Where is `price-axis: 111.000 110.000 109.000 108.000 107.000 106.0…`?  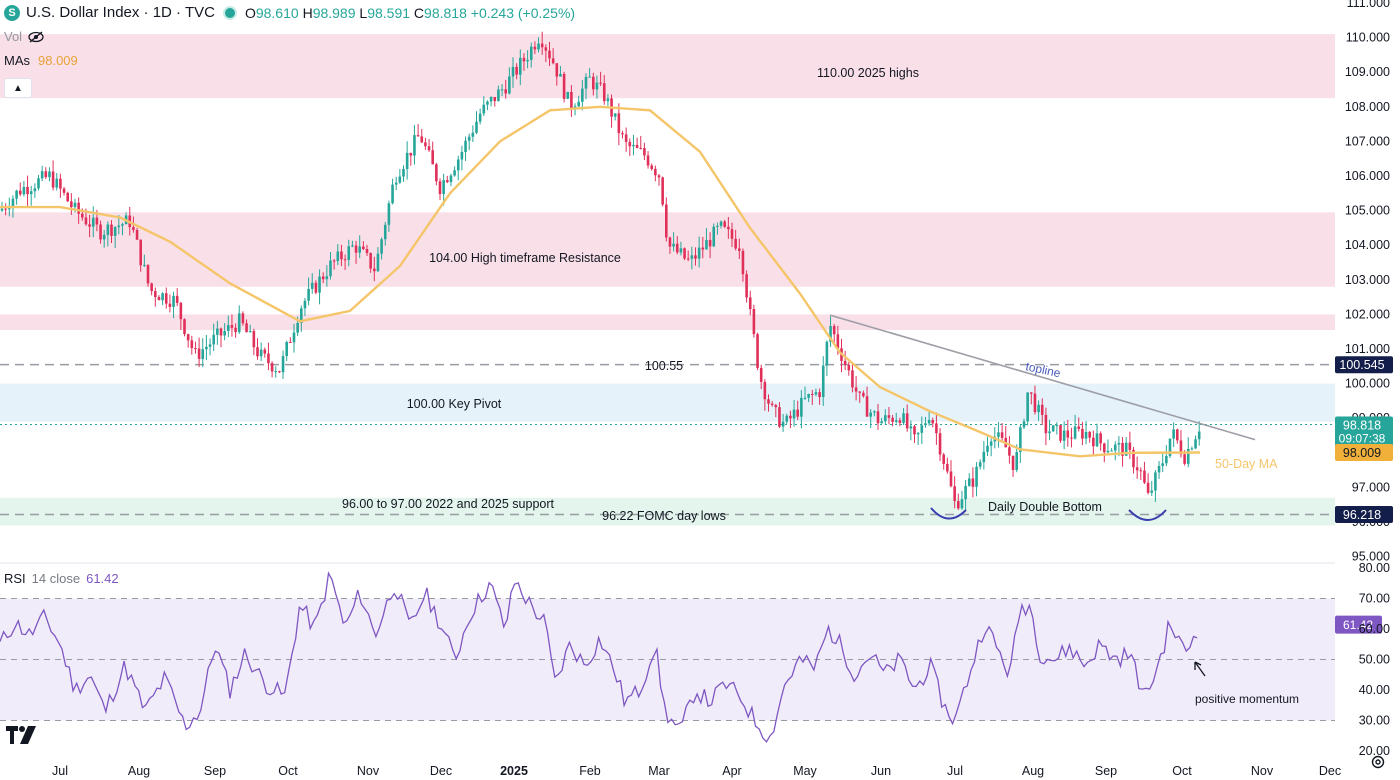
price-axis: 111.000 110.000 109.000 108.000 107.000 106.0… is located at coordinates (1364, 282).